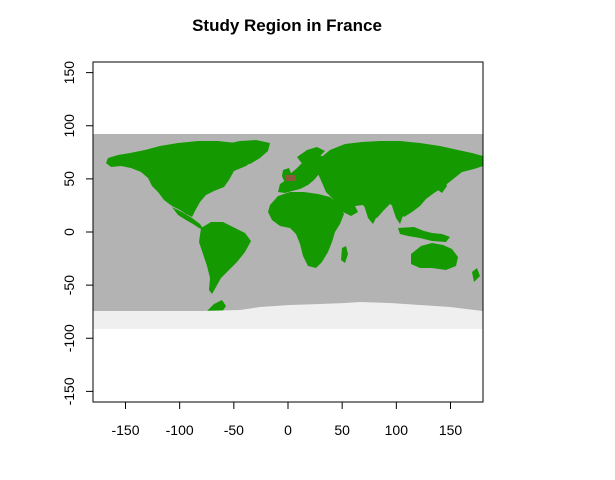  Describe the element at coordinates (442, 185) in the screenshot. I see `land-japan` at that location.